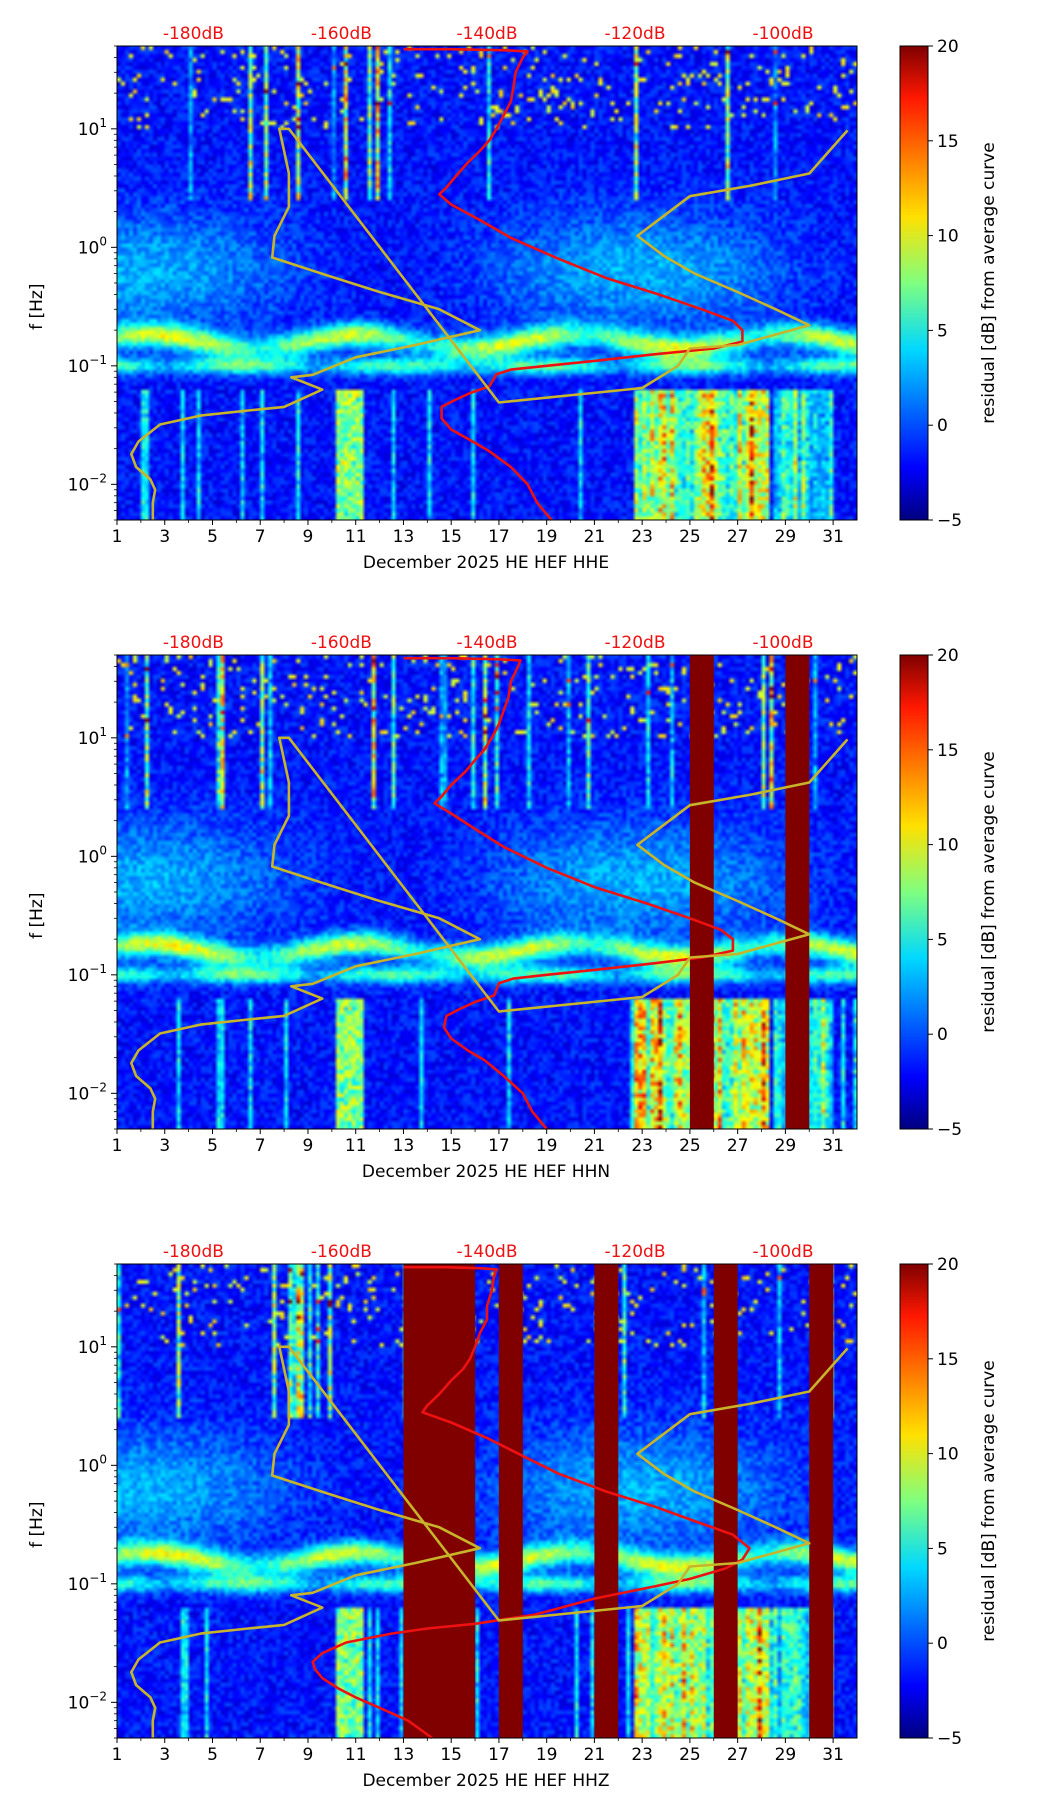 Image resolution: width=1052 pixels, height=1810 pixels. I want to click on x-tick-label-5: 5, so click(212, 537).